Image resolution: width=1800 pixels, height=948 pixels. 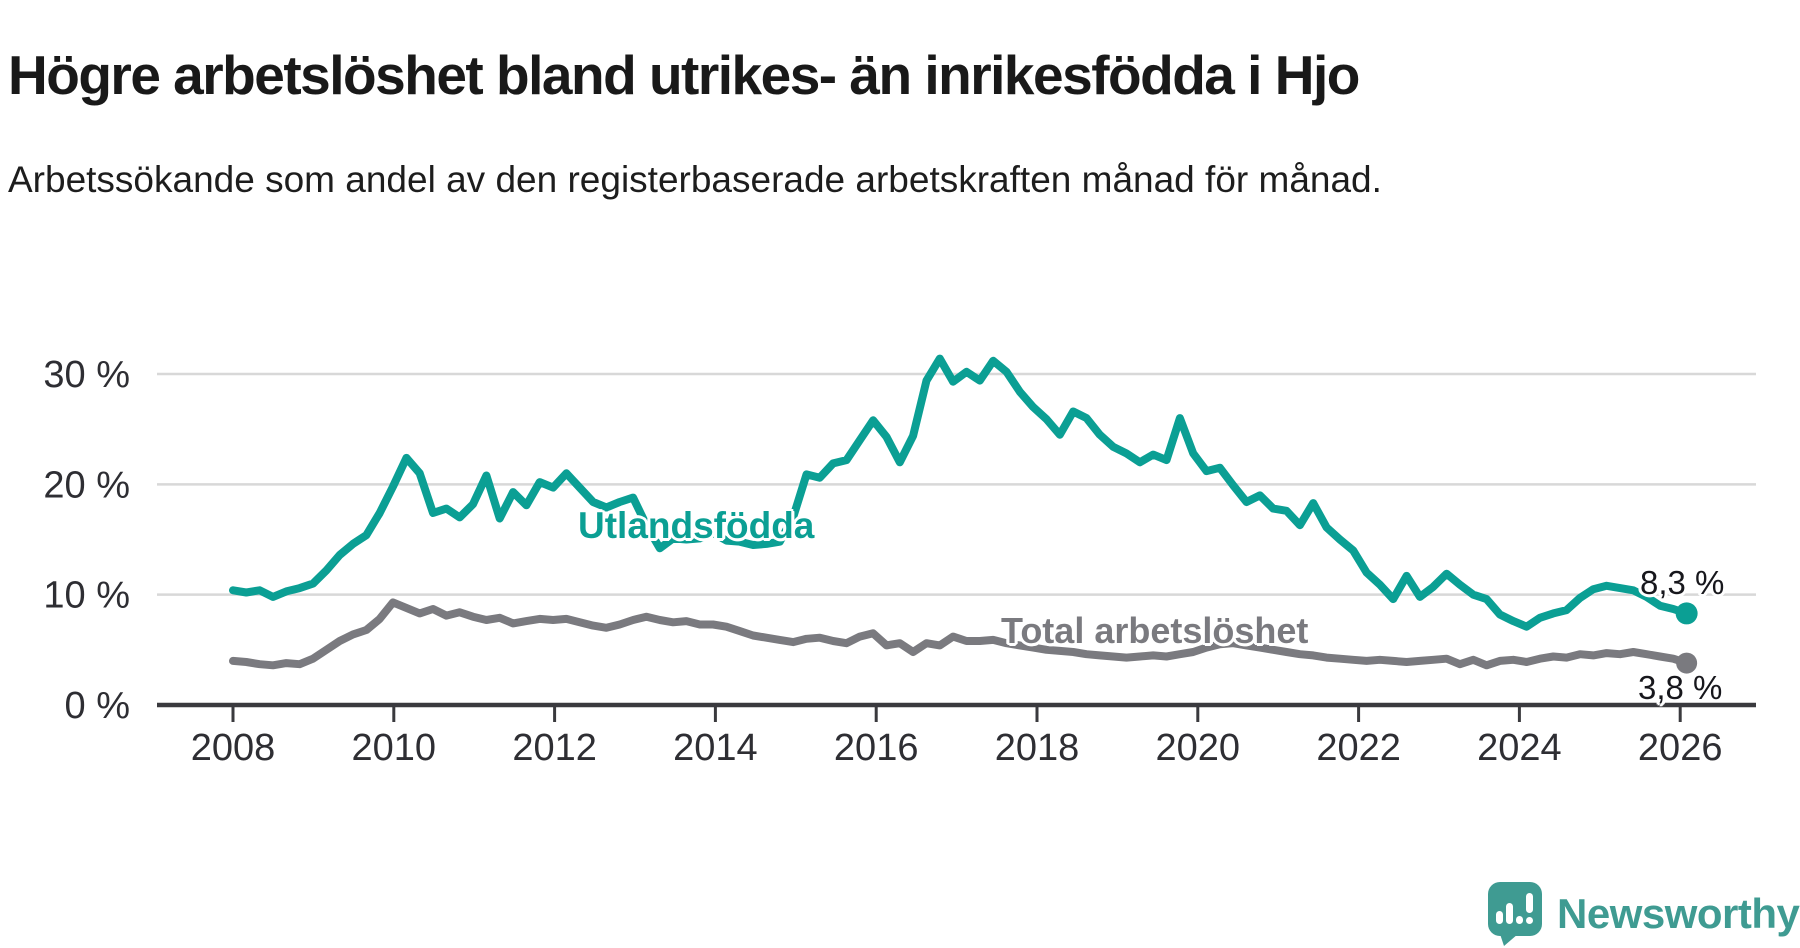 What do you see at coordinates (1037, 748) in the screenshot?
I see `x-tick-label: 2018` at bounding box center [1037, 748].